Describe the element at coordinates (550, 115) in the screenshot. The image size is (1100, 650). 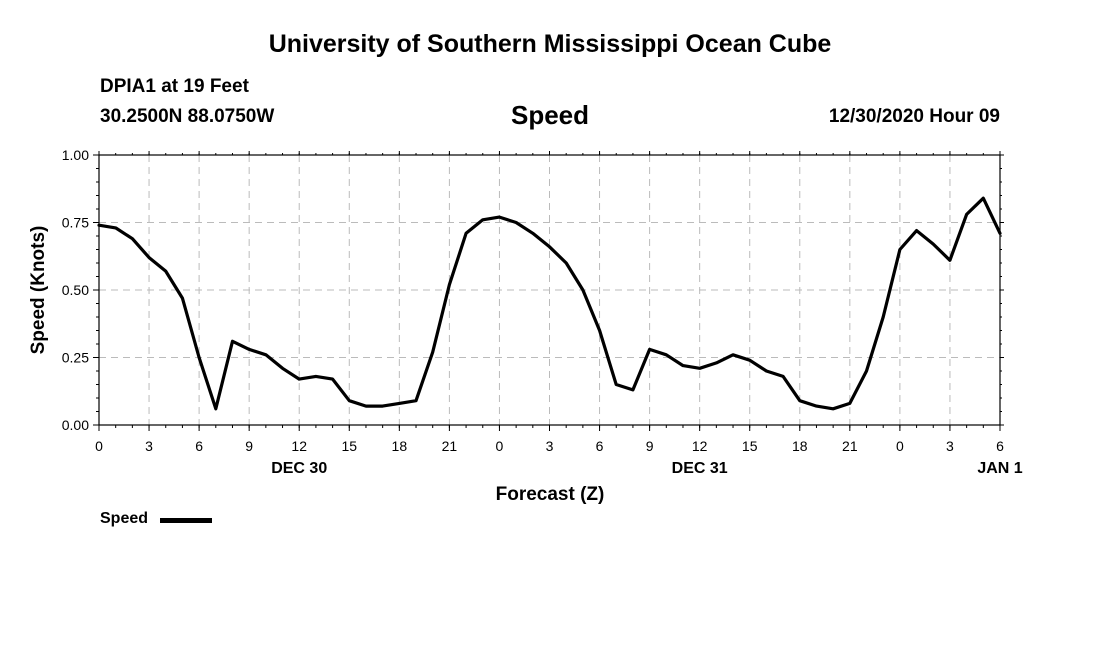
I see `chart-title: Speed` at that location.